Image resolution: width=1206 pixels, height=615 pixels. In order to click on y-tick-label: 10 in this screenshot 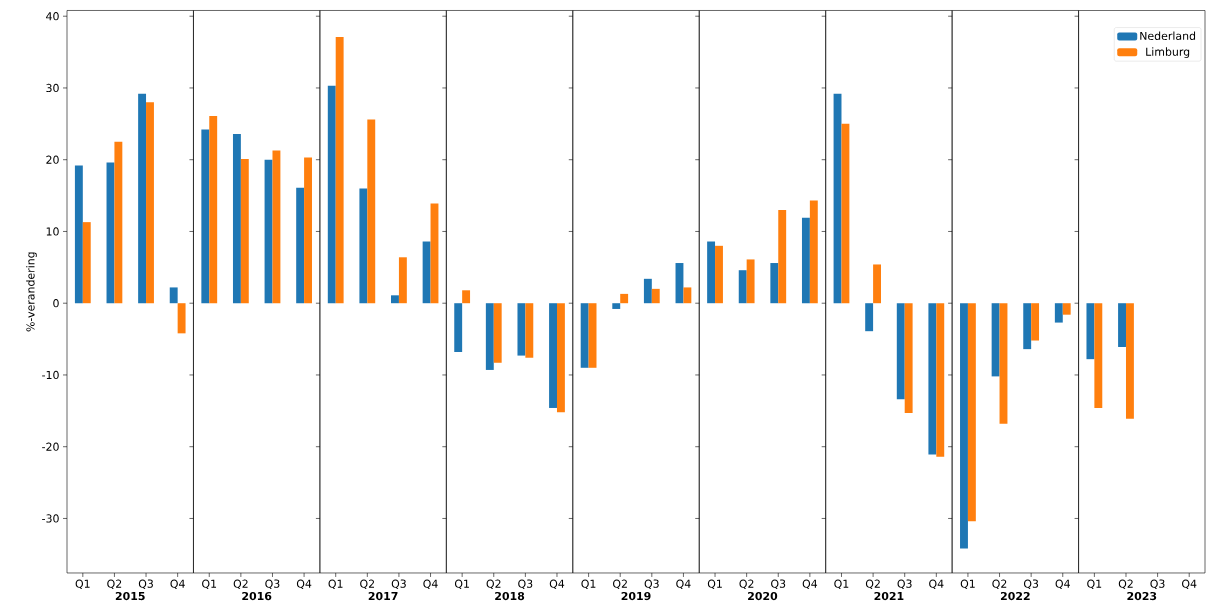, I will do `click(52, 231)`.